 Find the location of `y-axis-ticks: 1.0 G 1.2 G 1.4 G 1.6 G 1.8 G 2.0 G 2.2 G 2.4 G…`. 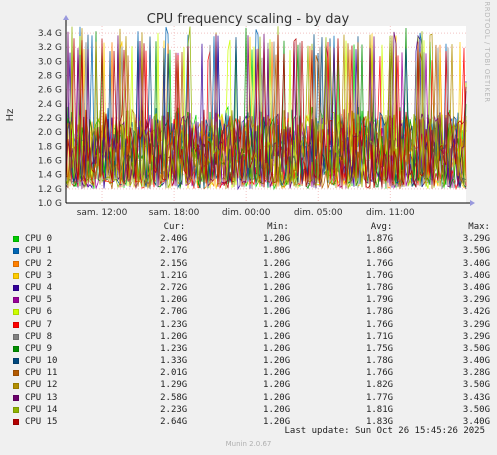

y-axis-ticks: 1.0 G 1.2 G 1.4 G 1.6 G 1.8 G 2.0 G 2.2 G 2.4 G… is located at coordinates (50, 119).